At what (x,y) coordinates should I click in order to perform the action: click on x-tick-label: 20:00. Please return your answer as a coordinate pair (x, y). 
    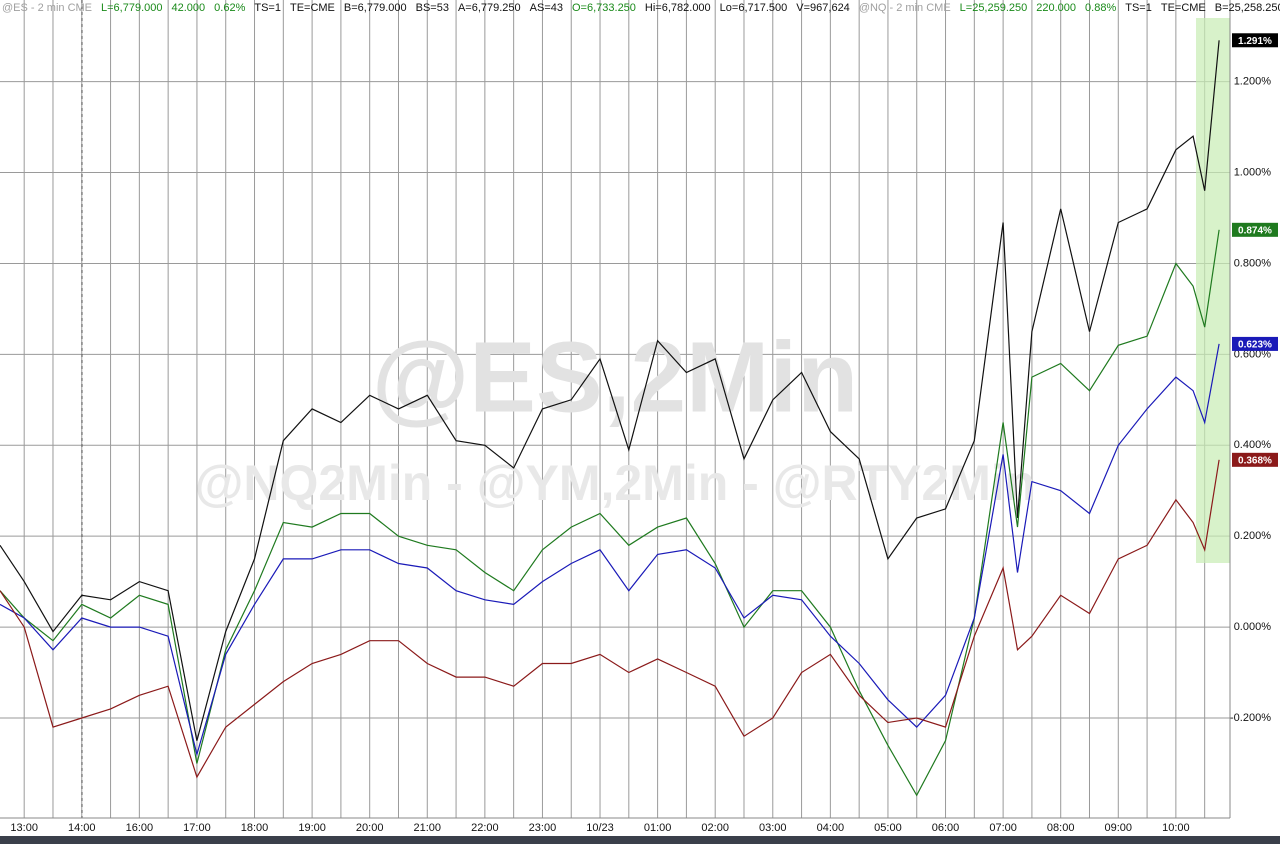
    Looking at the image, I should click on (370, 828).